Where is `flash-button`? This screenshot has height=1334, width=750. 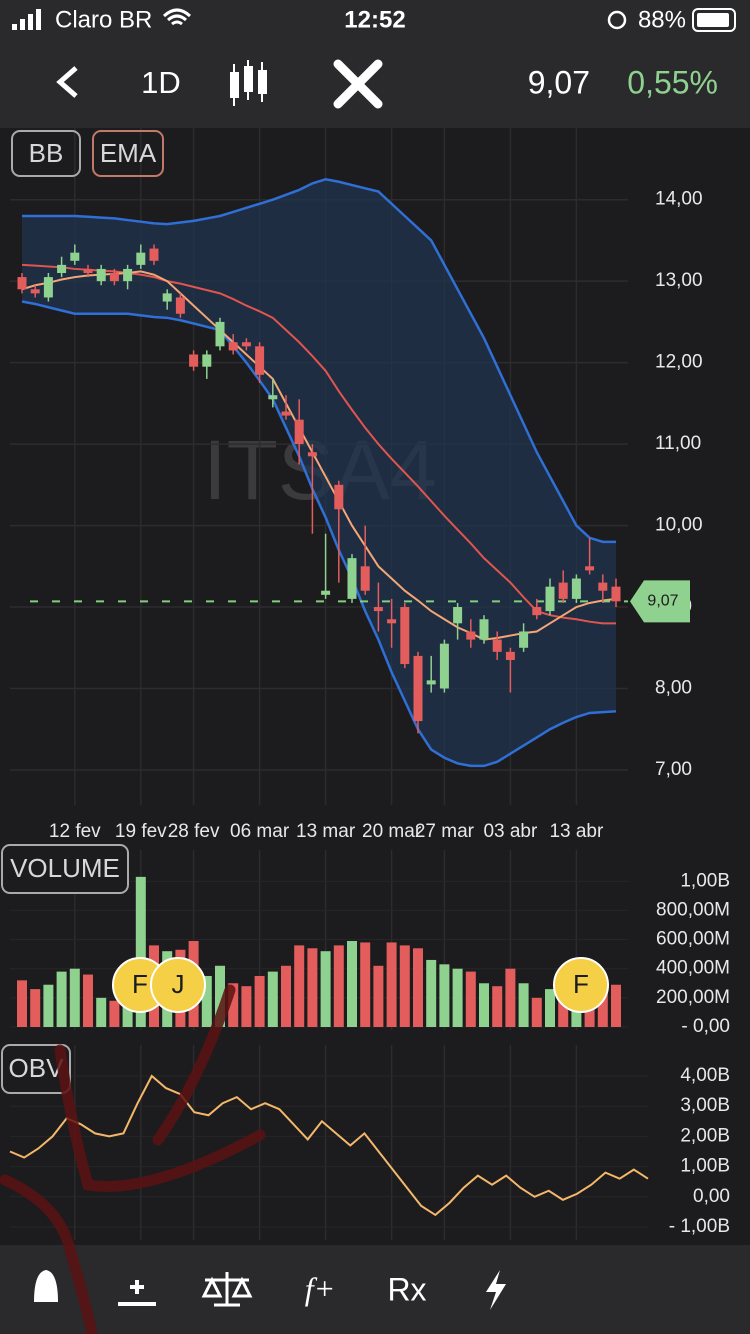 flash-button is located at coordinates (496, 1290).